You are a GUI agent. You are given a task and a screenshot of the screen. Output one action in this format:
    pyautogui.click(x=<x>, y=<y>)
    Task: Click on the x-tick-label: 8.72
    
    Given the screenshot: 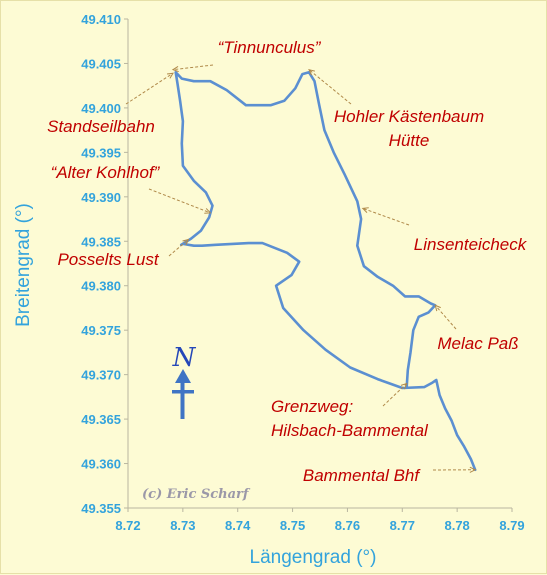 What is the action you would take?
    pyautogui.click(x=127, y=525)
    